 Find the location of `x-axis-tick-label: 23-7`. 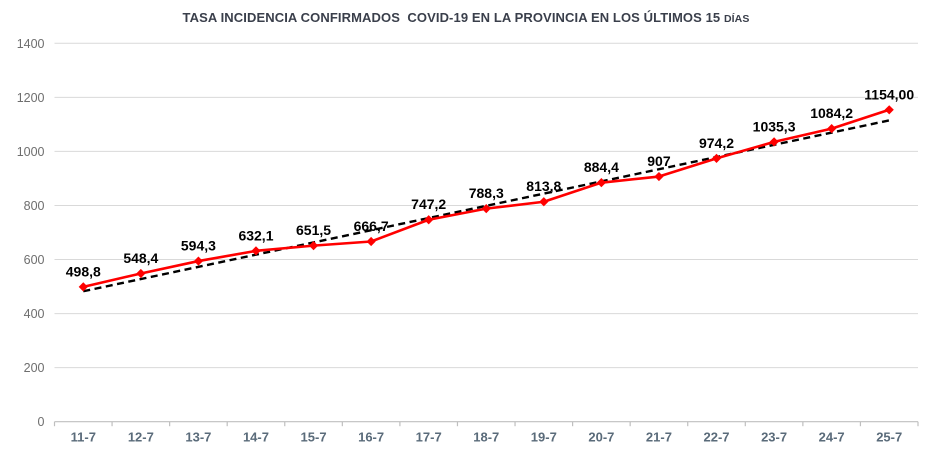

x-axis-tick-label: 23-7 is located at coordinates (774, 437).